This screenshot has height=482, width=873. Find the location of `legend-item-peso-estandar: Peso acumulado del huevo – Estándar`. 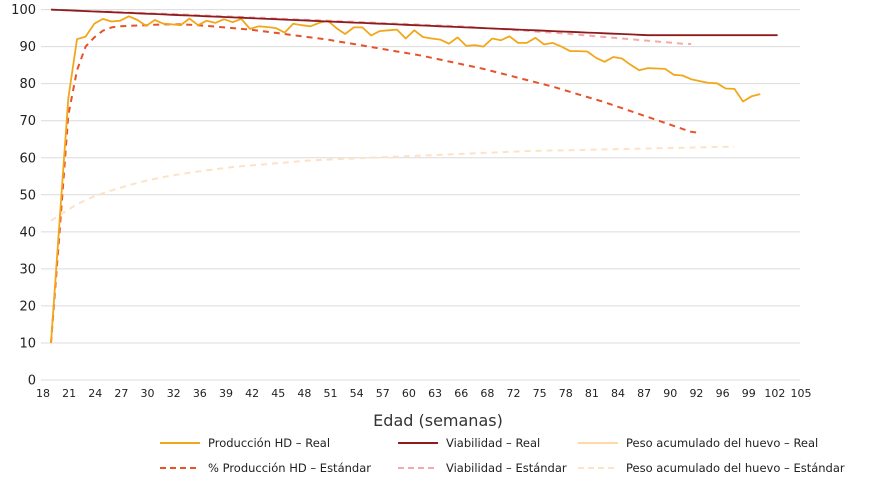

legend-item-peso-estandar: Peso acumulado del huevo – Estándar is located at coordinates (711, 468).